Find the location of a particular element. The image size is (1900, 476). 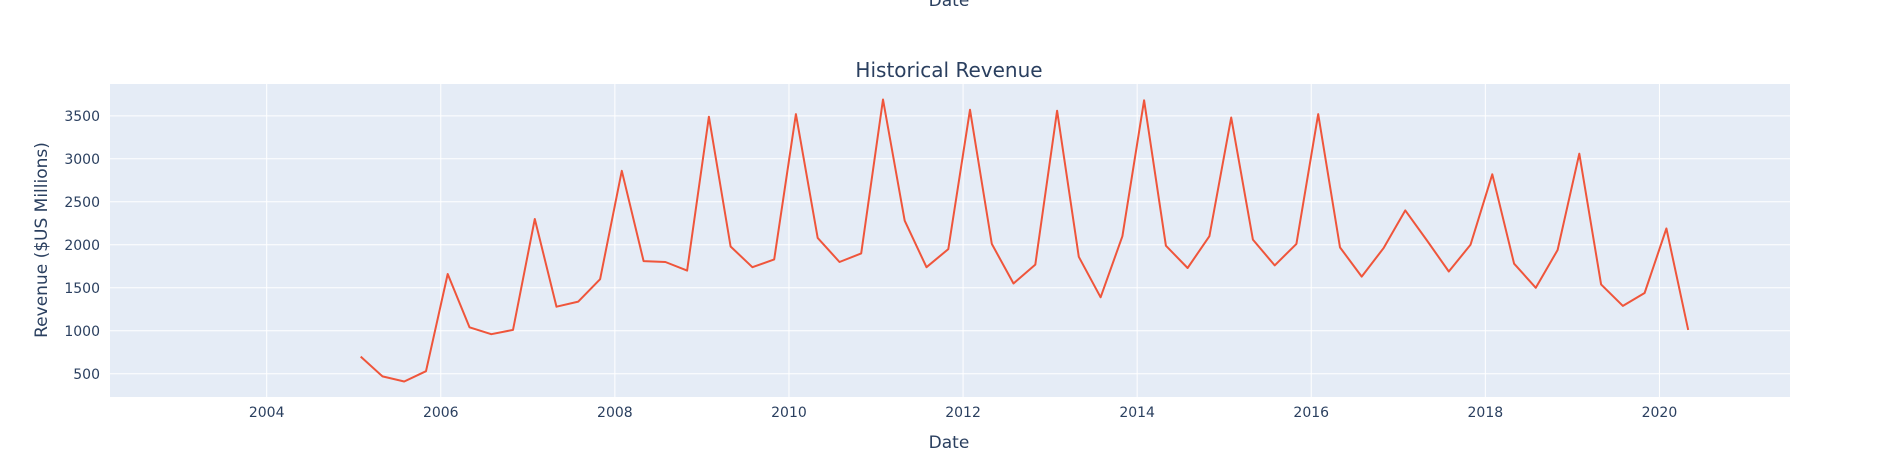

x-tick-labels: 2004 2006 2008 2010 2012 2014 2016 2018 2020 is located at coordinates (963, 413).